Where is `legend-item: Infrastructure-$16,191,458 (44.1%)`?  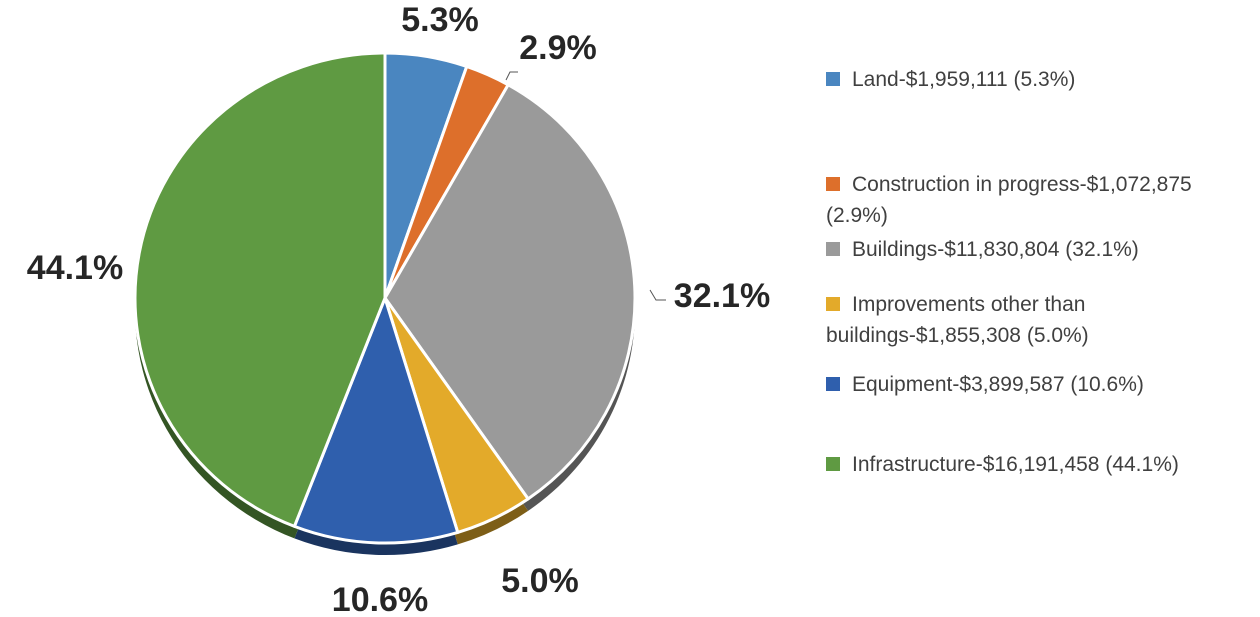
legend-item: Infrastructure-$16,191,458 (44.1%) is located at coordinates (1036, 464).